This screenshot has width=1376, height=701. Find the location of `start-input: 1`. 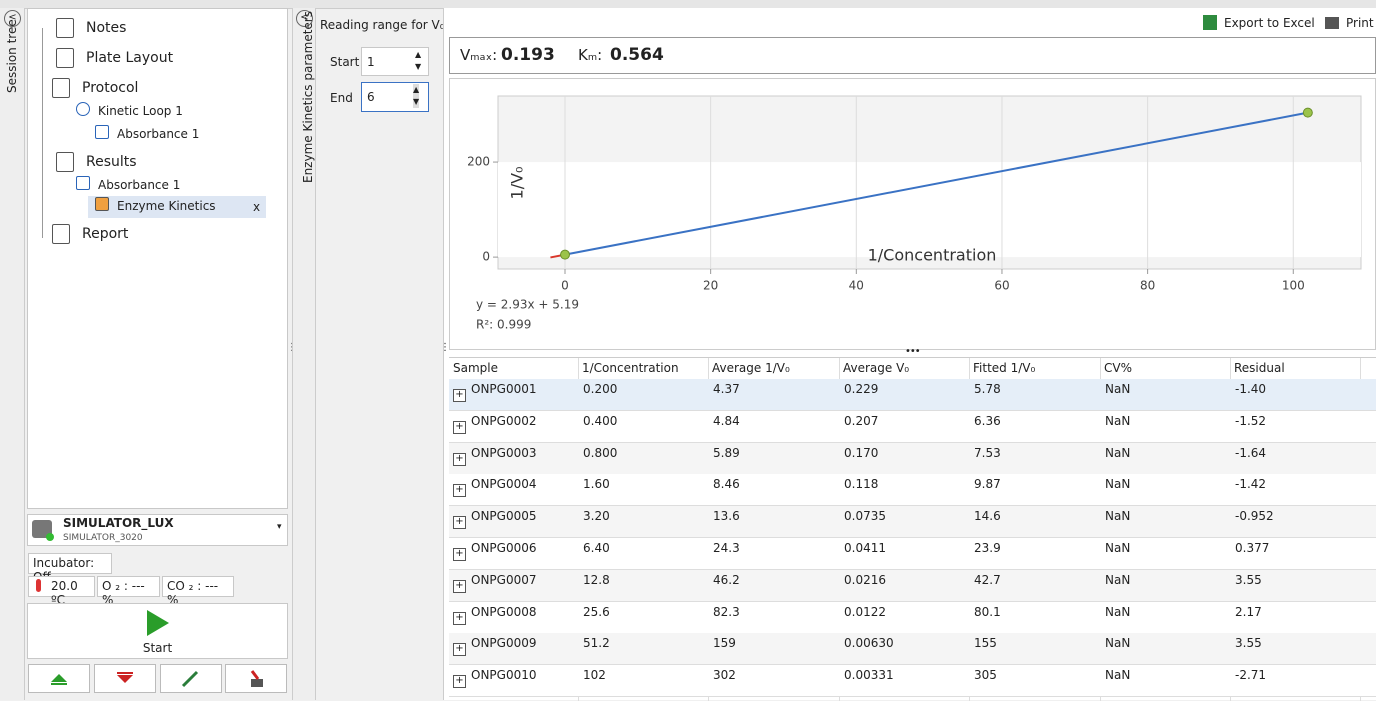

start-input: 1 is located at coordinates (395, 61).